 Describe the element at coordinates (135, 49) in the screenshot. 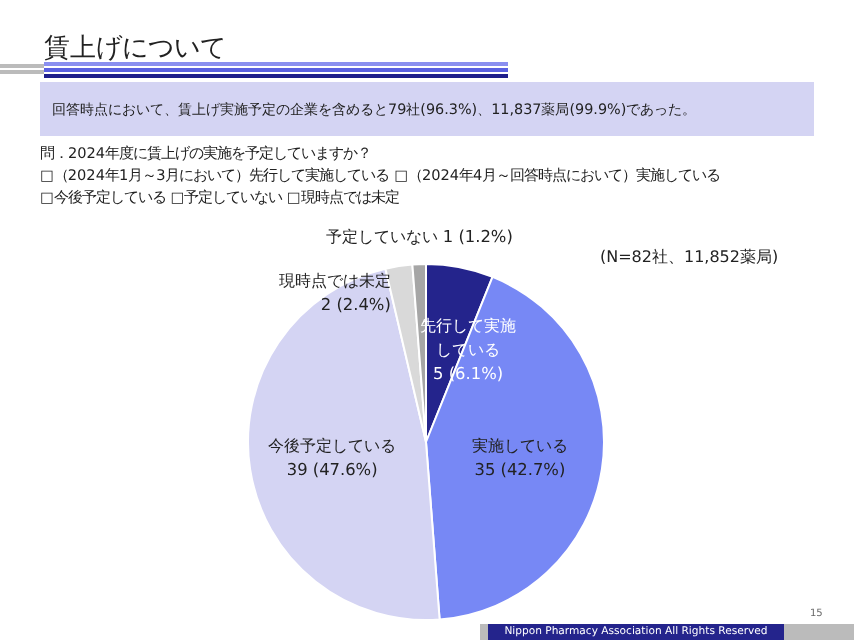

I see `chart-title: 賃上げについて` at that location.